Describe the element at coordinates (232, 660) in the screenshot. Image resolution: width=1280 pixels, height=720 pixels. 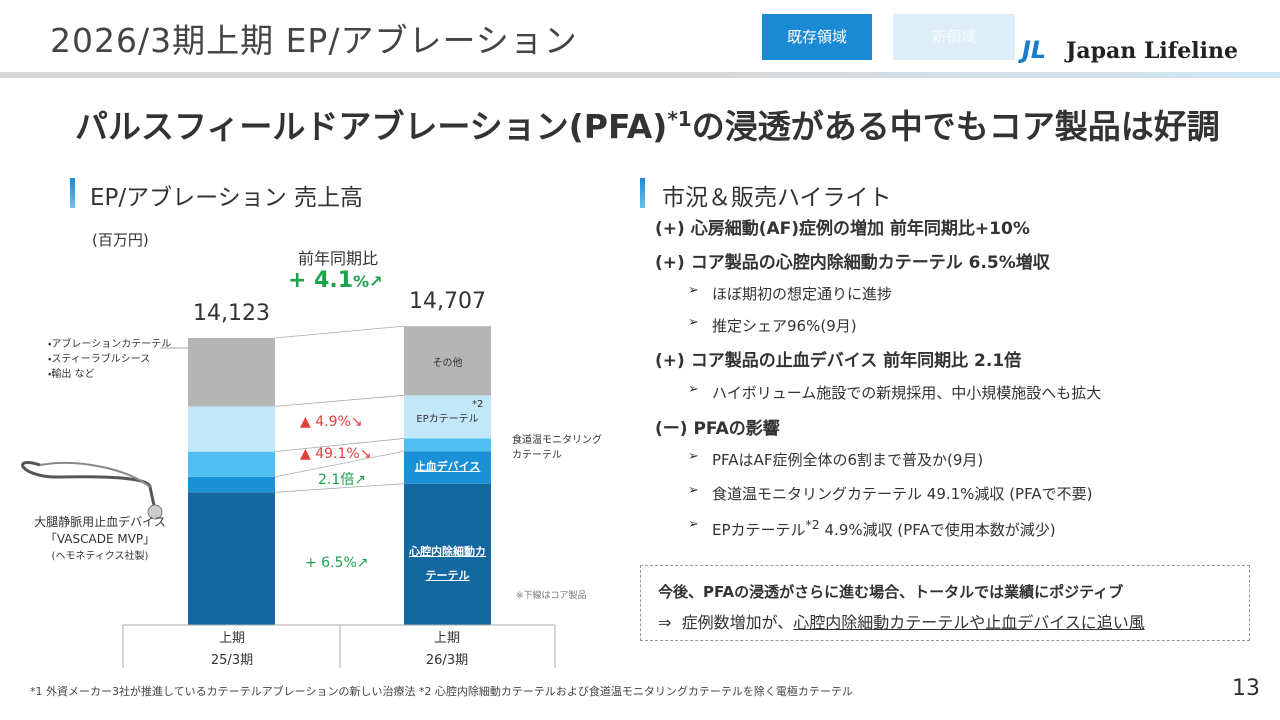
I see `period-label: 25/3期` at that location.